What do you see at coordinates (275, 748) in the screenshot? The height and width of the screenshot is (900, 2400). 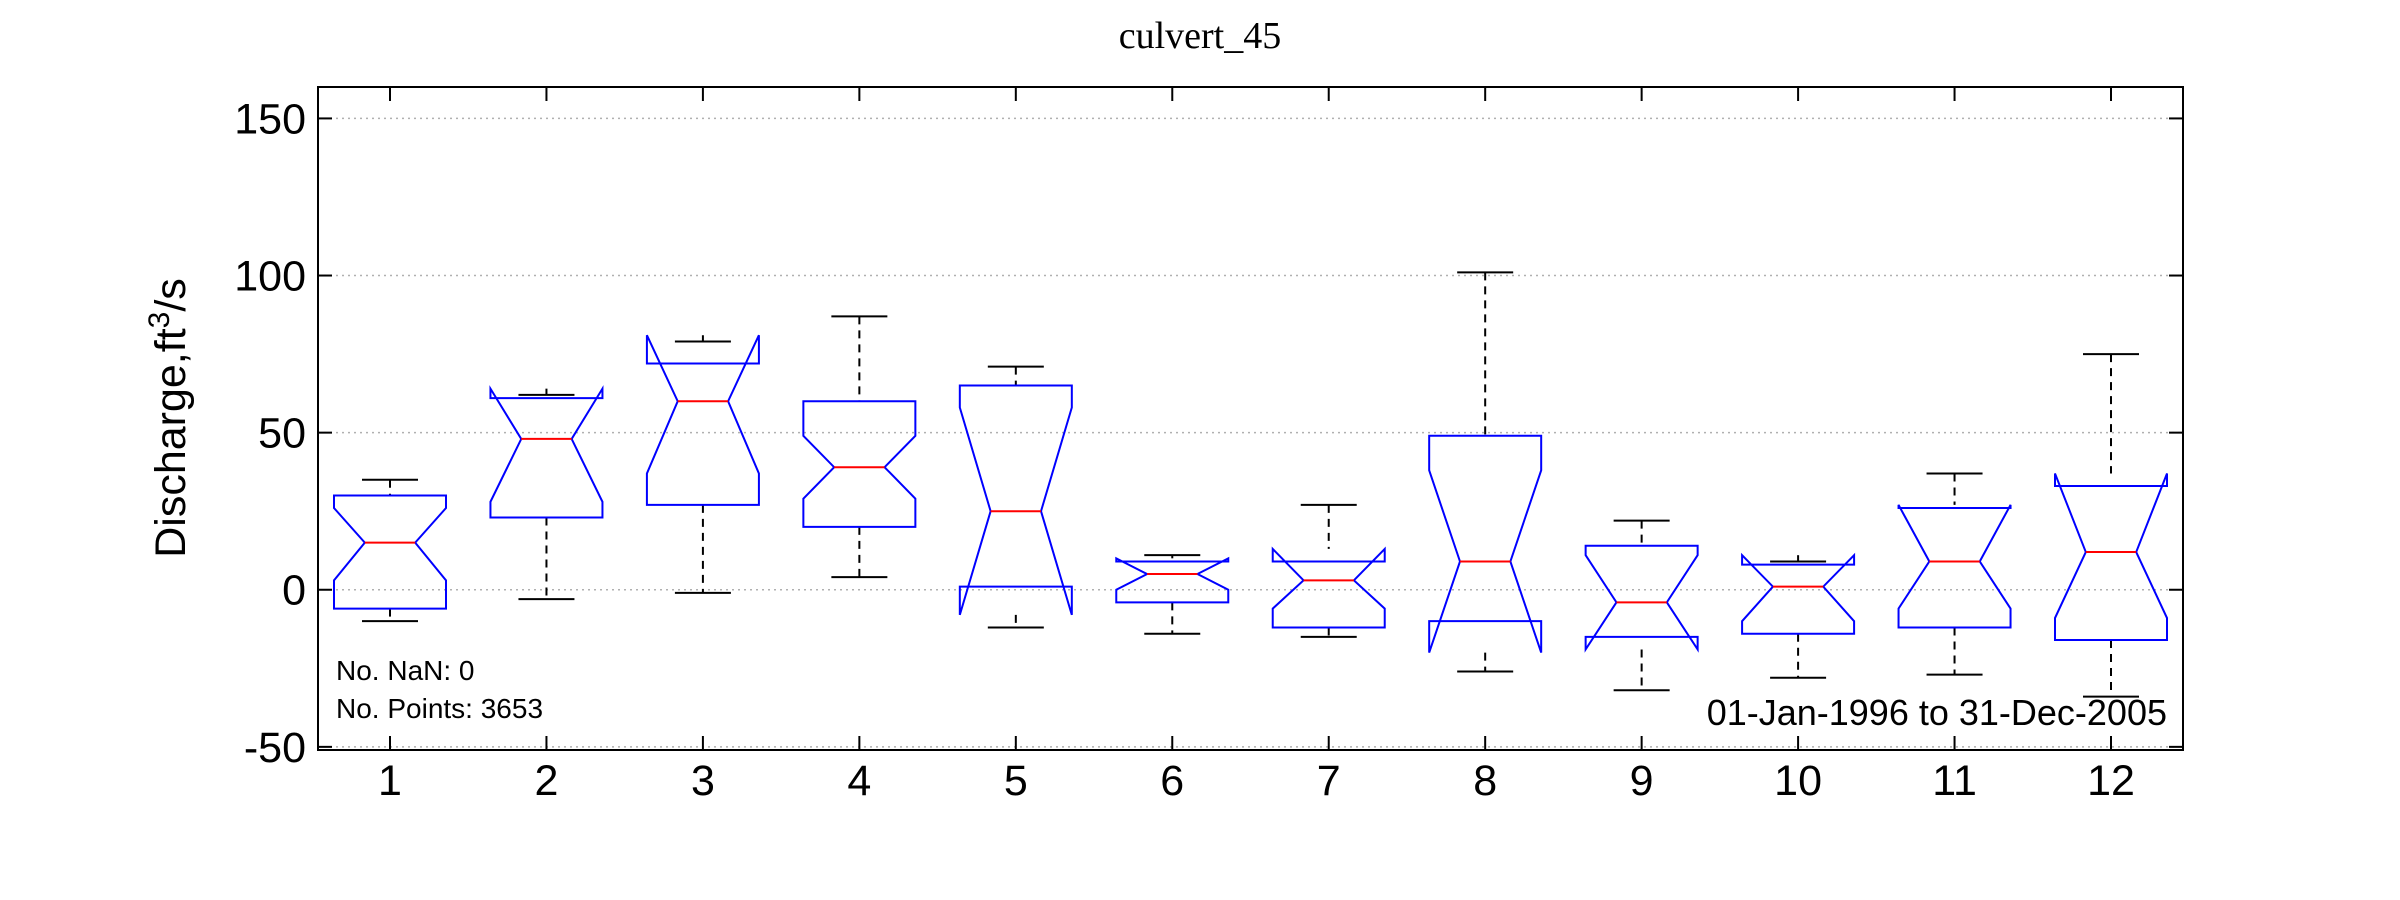 I see `y-tick-label: -50` at bounding box center [275, 748].